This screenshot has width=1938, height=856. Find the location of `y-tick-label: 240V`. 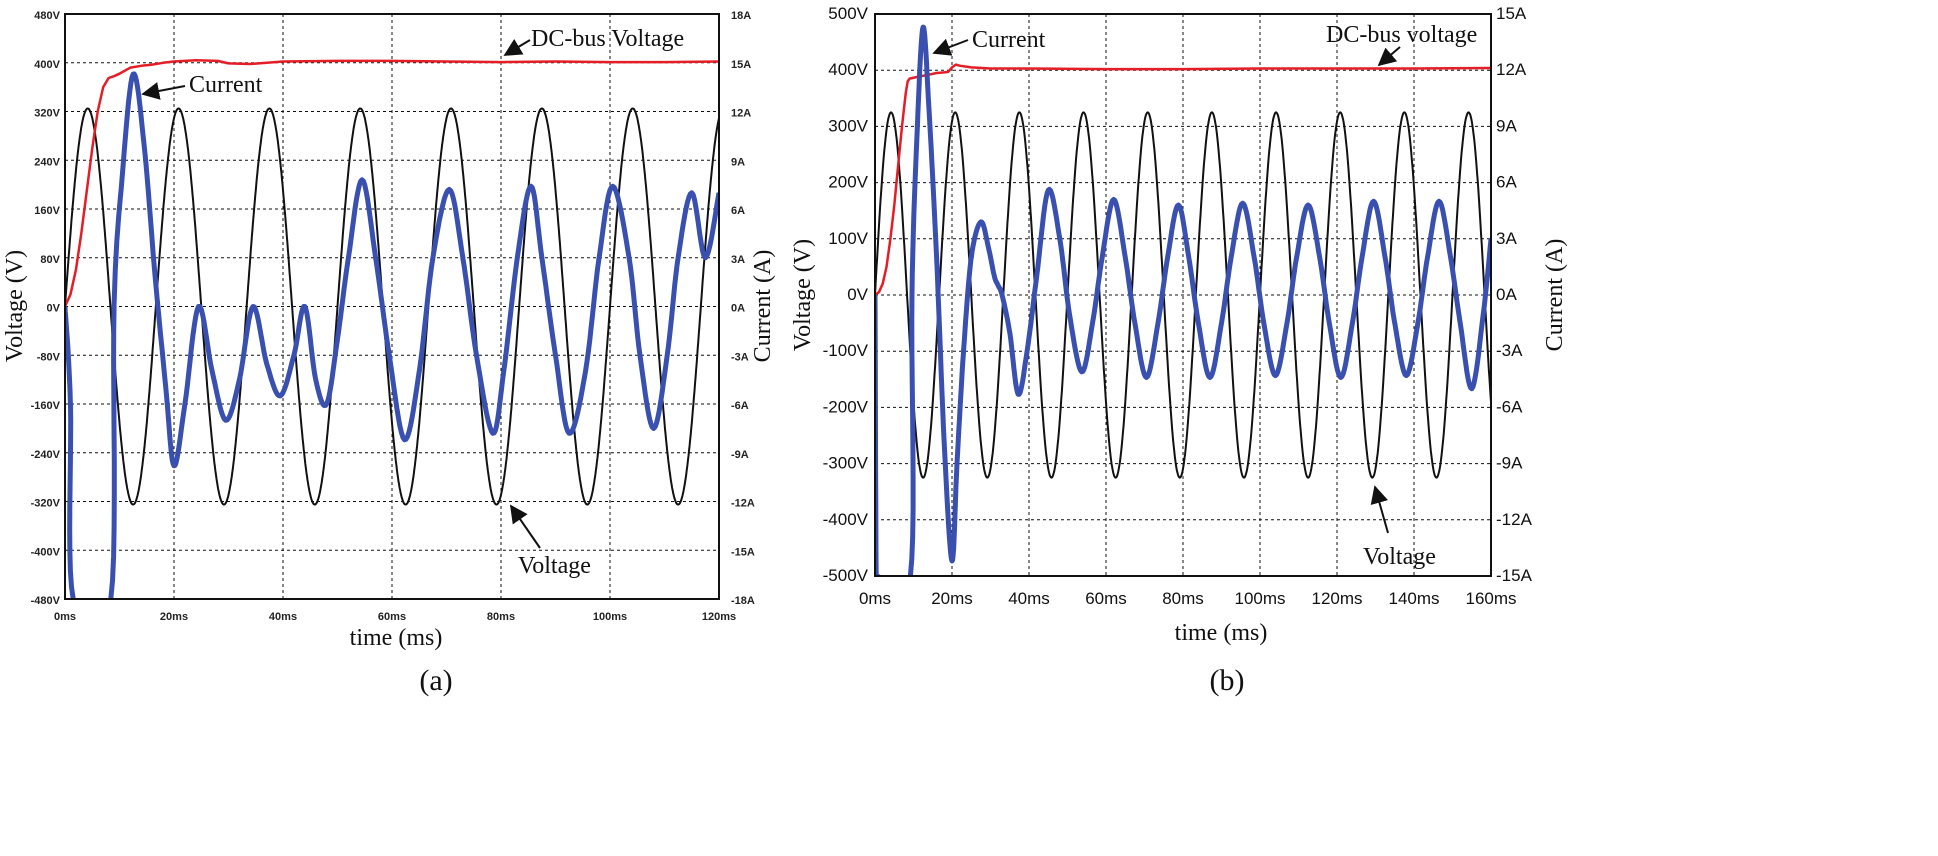

y-tick-label: 240V is located at coordinates (47, 162).